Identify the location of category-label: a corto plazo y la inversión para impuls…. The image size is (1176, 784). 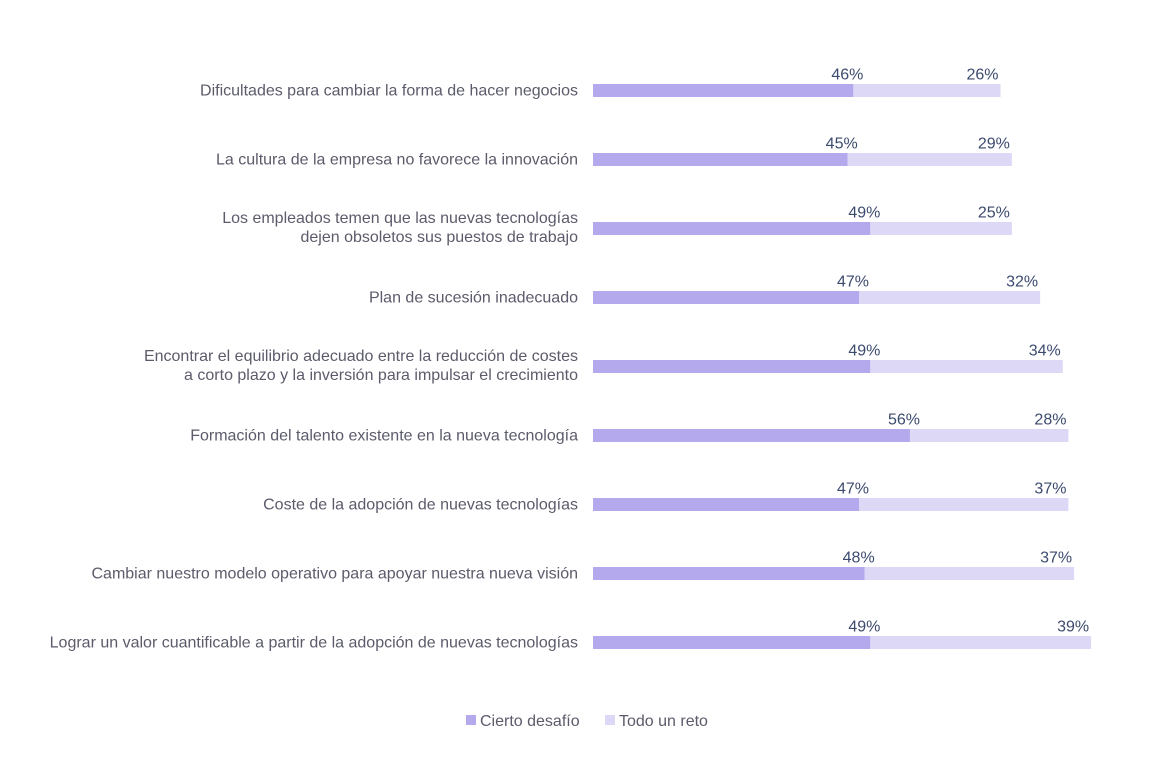
(381, 375).